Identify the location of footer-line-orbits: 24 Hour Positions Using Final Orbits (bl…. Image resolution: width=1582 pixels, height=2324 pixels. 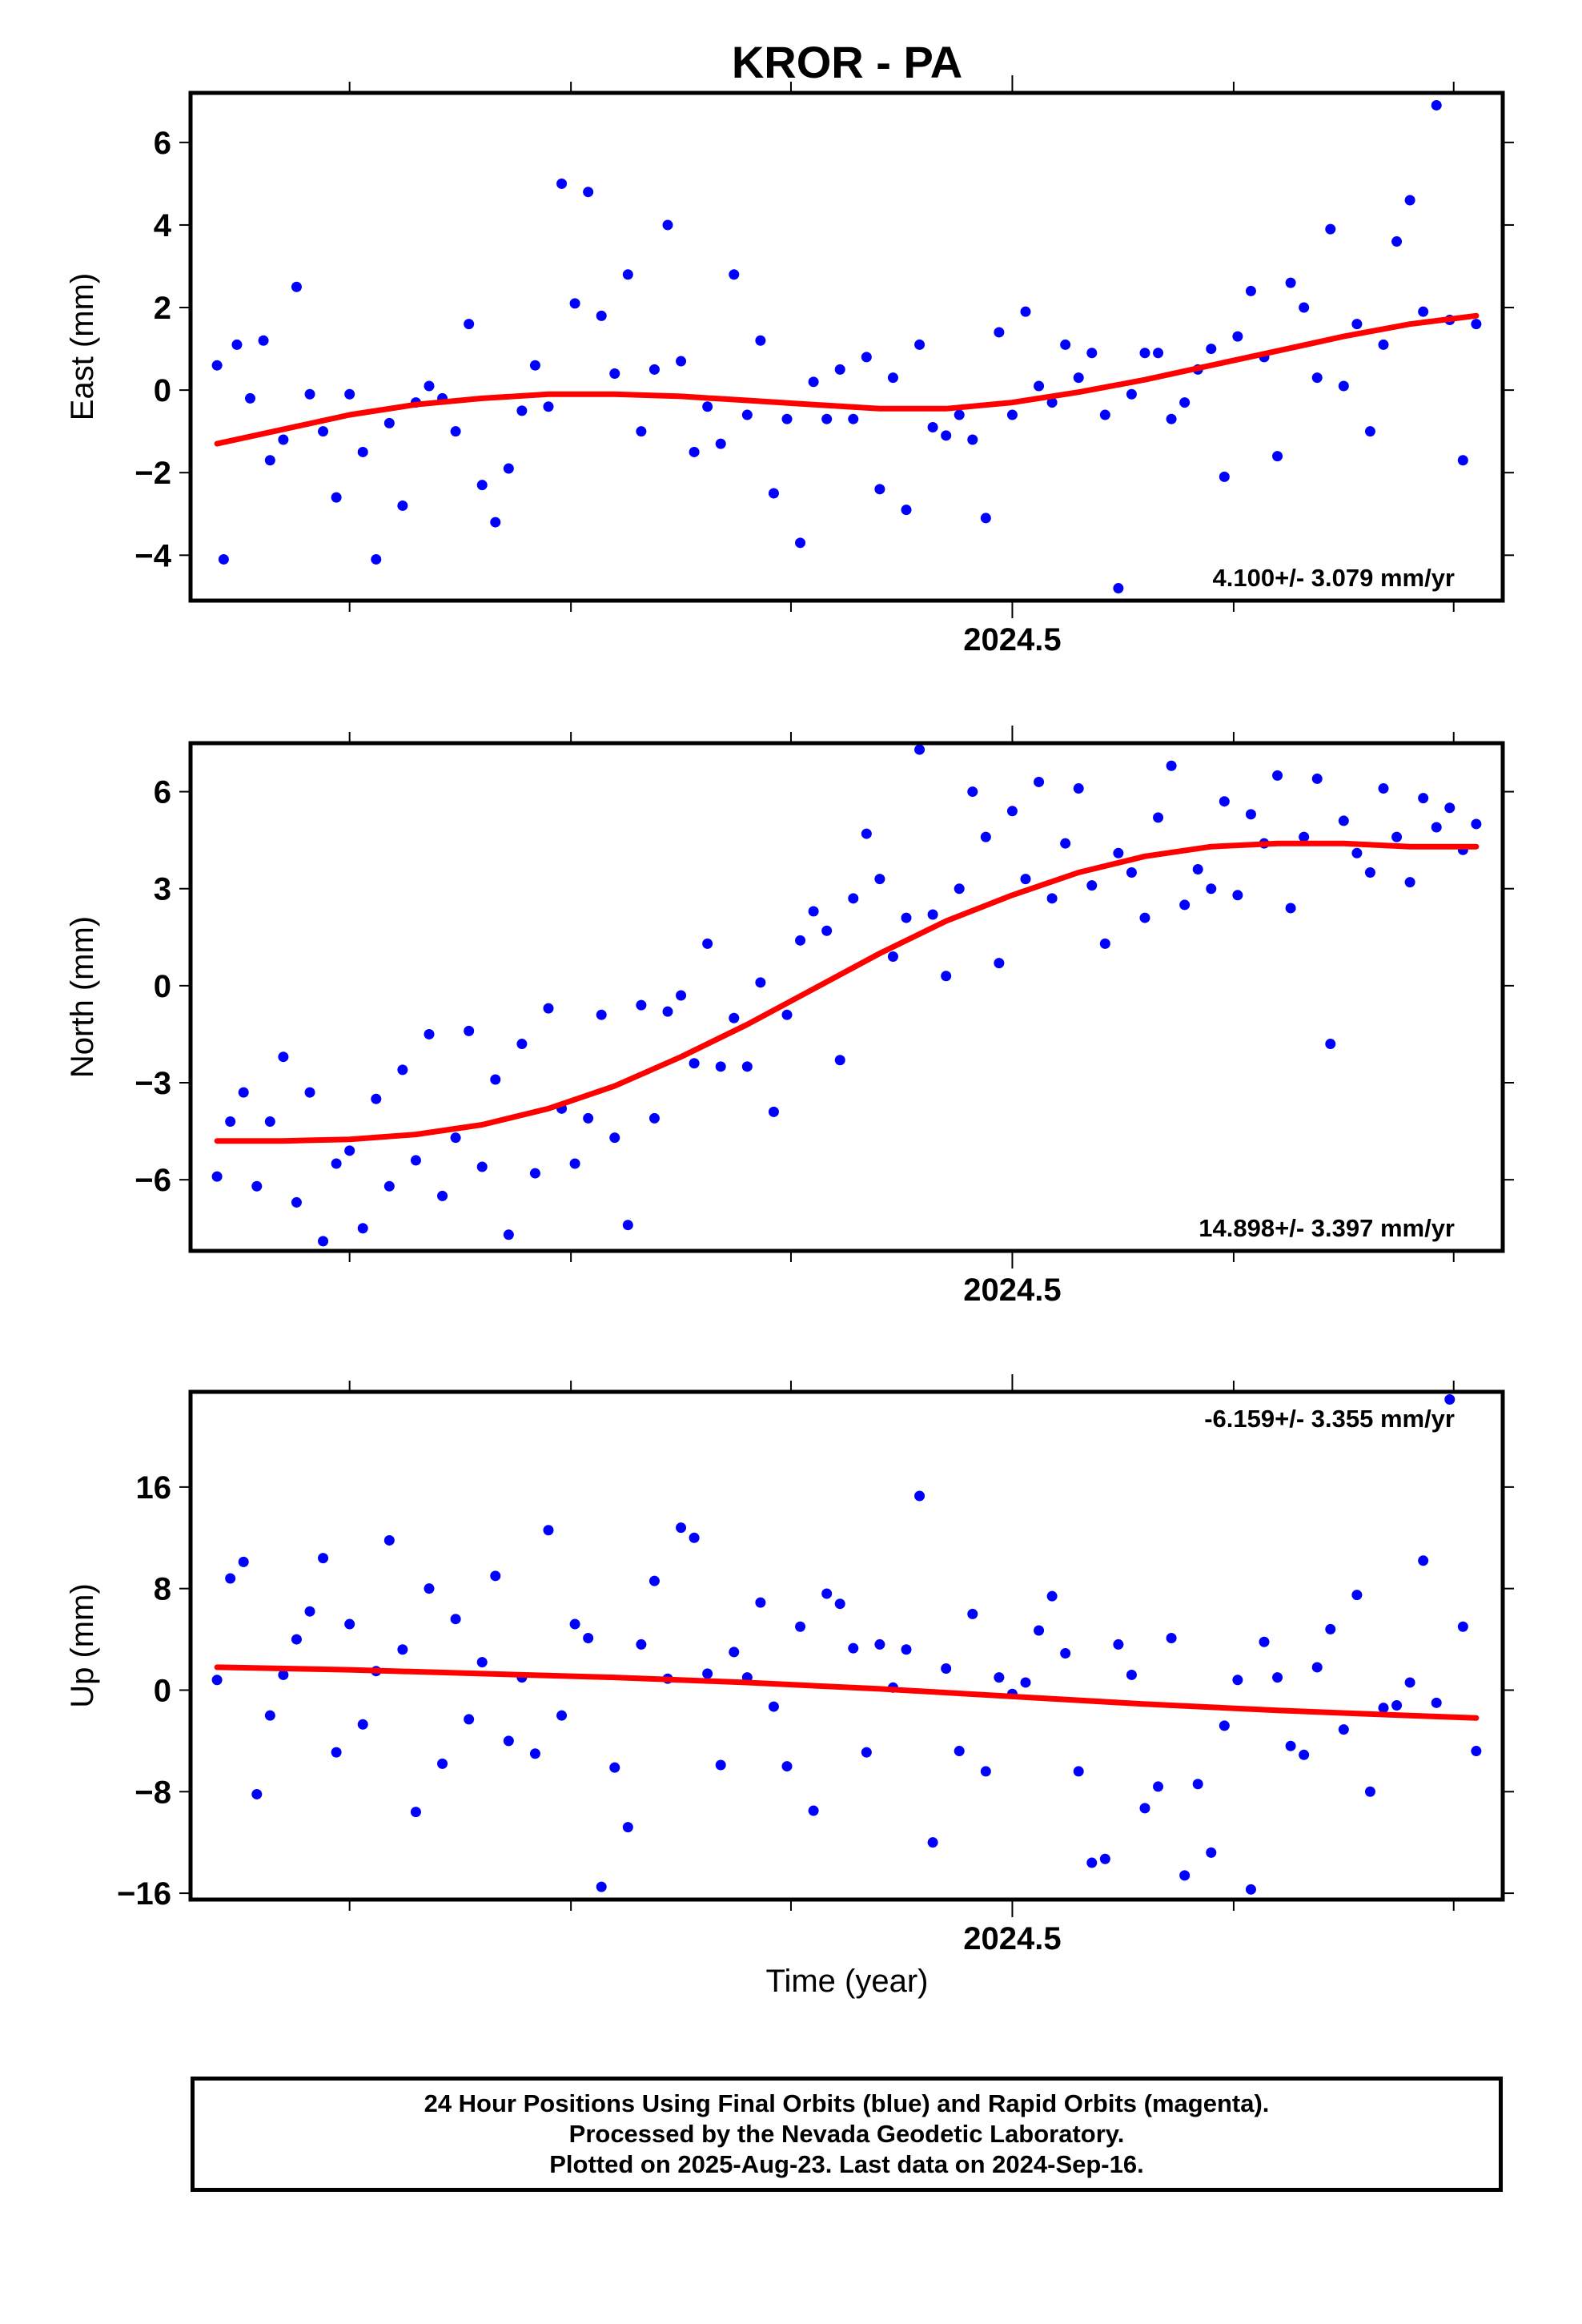
(847, 2103).